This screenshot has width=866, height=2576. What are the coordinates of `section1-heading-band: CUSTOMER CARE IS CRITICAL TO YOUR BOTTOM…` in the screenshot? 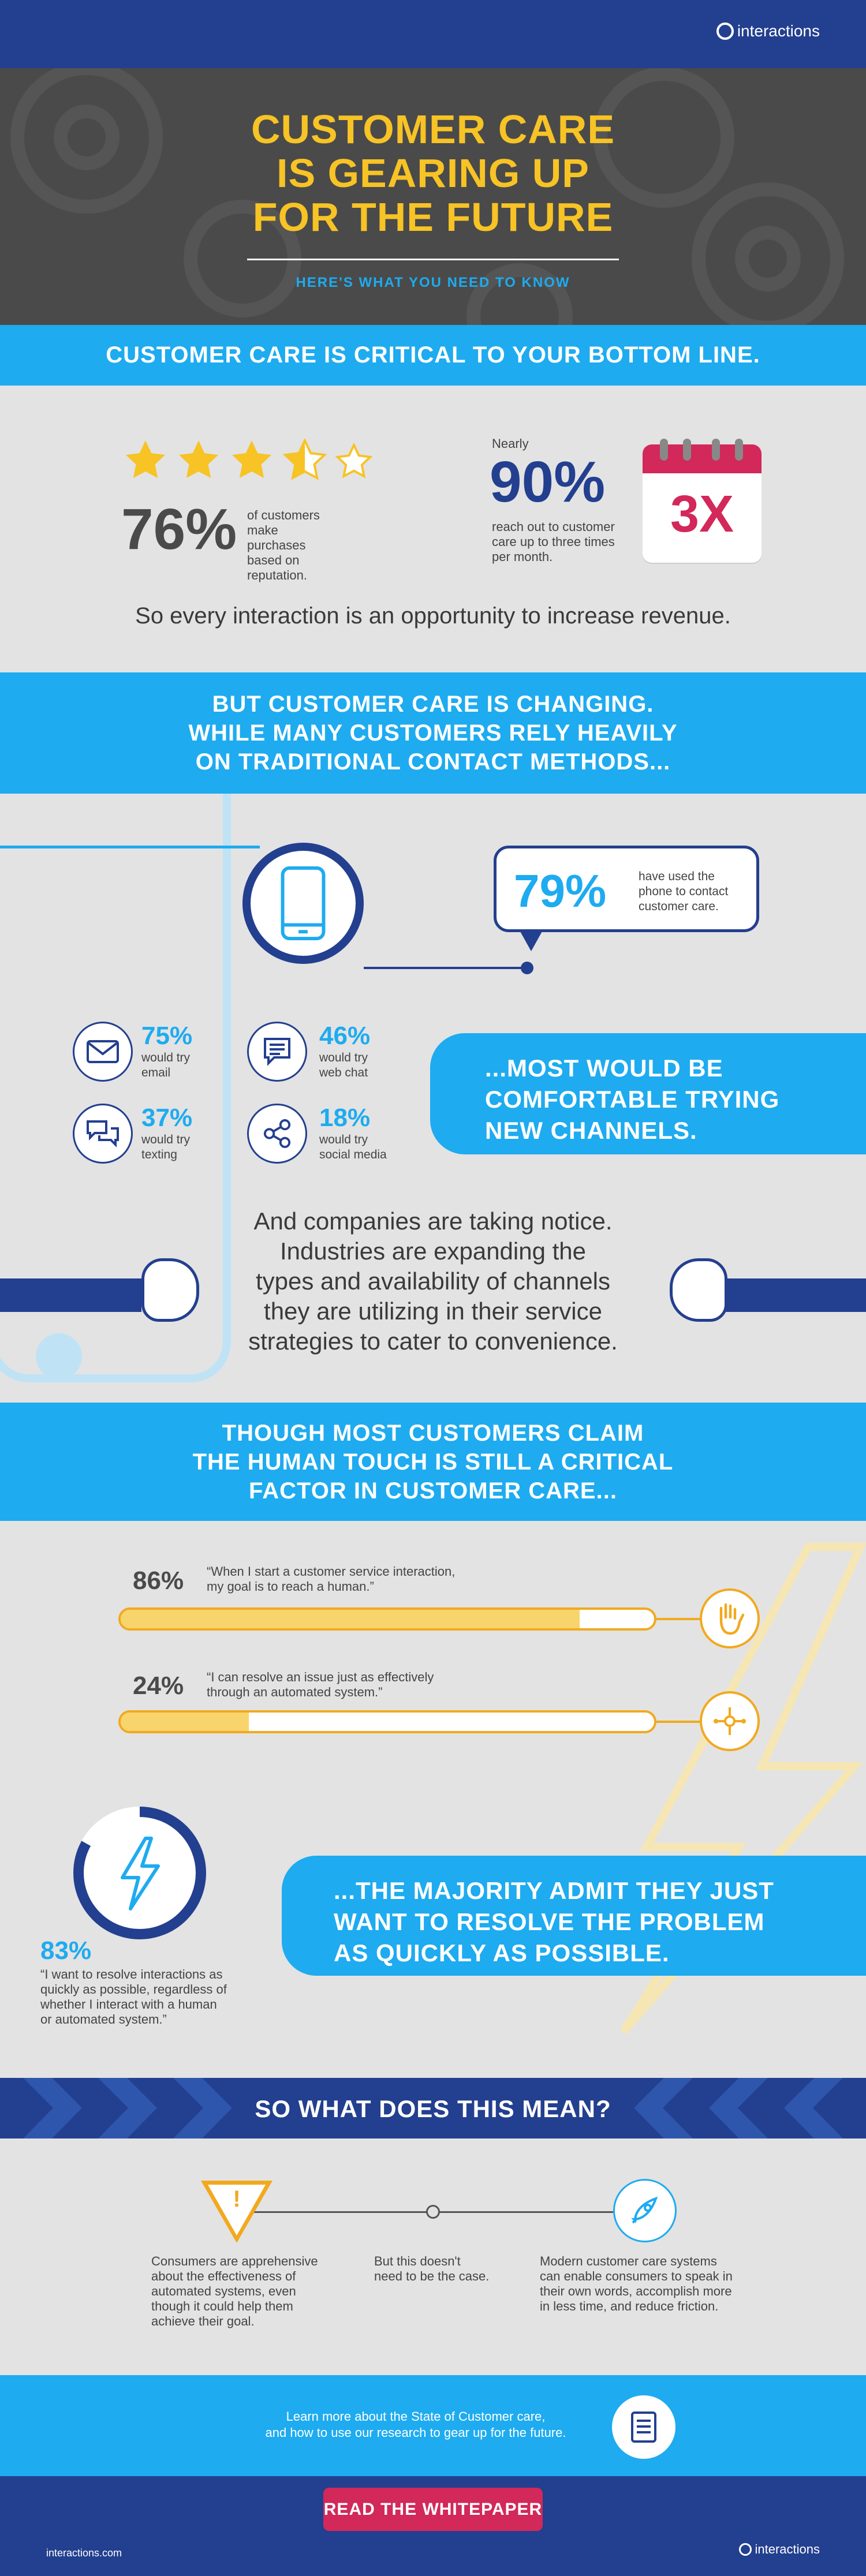 It's located at (433, 355).